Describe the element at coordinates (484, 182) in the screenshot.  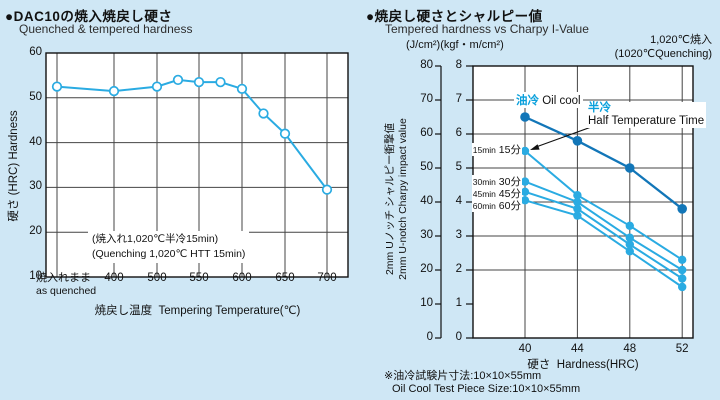
I see `point-label-en: 30min` at that location.